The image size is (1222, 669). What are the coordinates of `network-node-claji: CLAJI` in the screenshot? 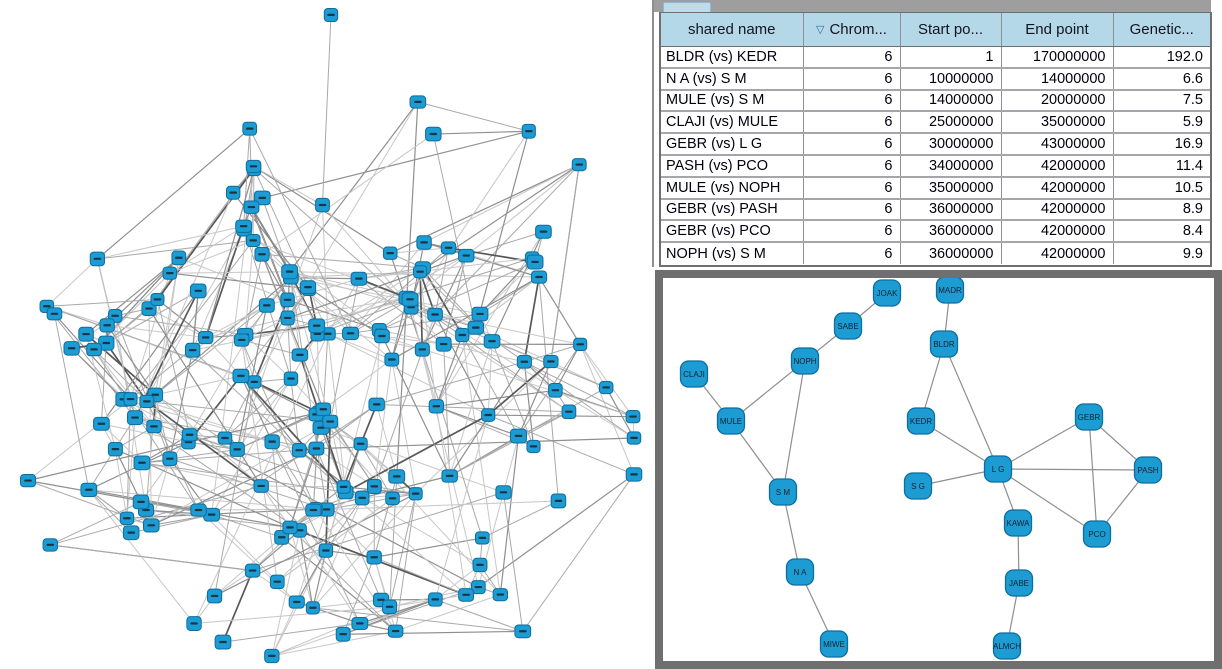 It's located at (694, 374).